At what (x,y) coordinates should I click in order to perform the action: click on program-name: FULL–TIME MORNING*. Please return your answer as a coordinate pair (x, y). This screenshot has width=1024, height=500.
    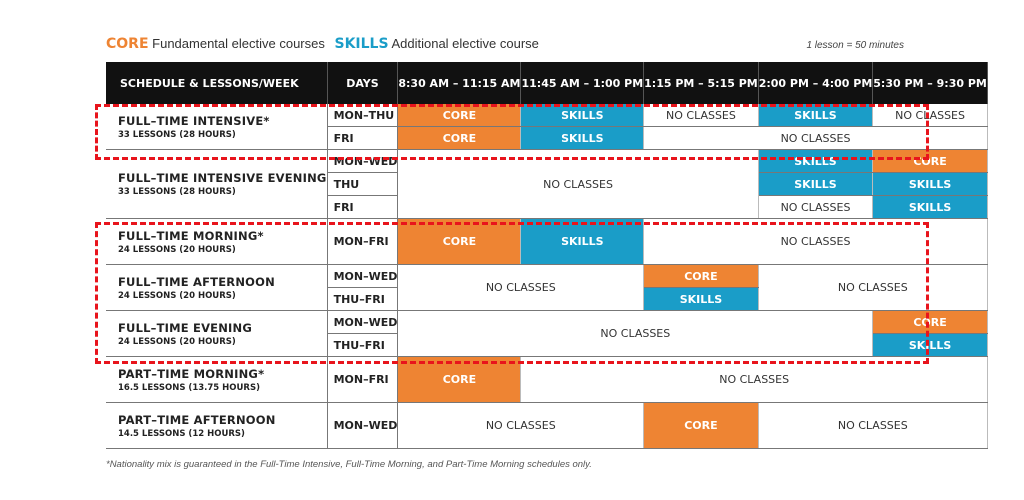
    Looking at the image, I should click on (191, 235).